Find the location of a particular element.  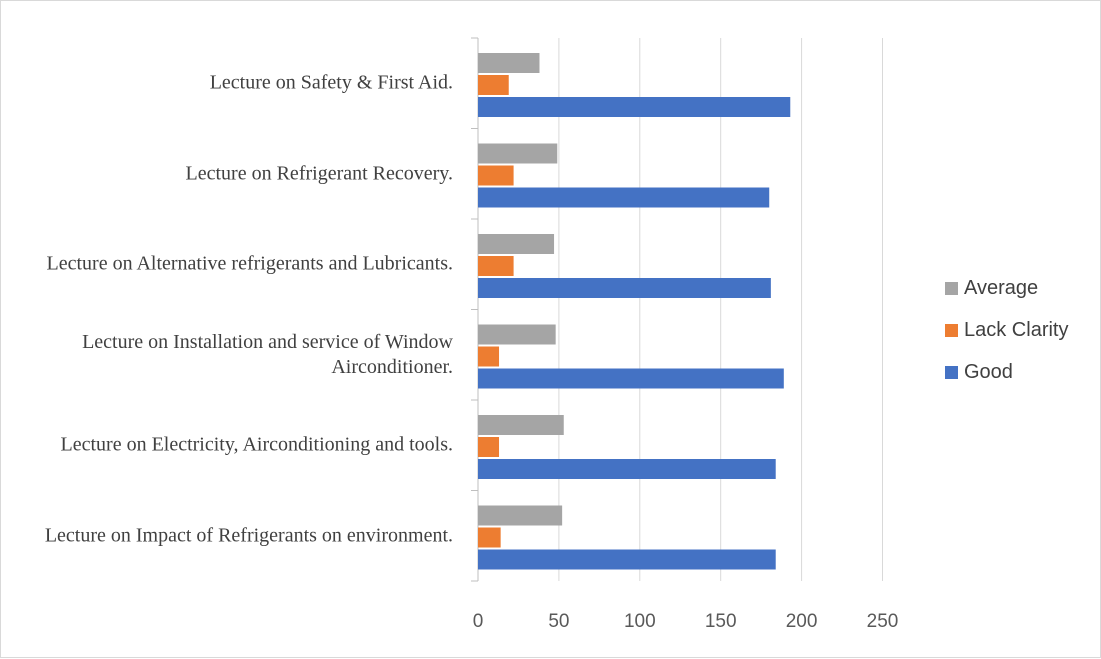

legend: Average Lack Clarity Good is located at coordinates (1006, 338).